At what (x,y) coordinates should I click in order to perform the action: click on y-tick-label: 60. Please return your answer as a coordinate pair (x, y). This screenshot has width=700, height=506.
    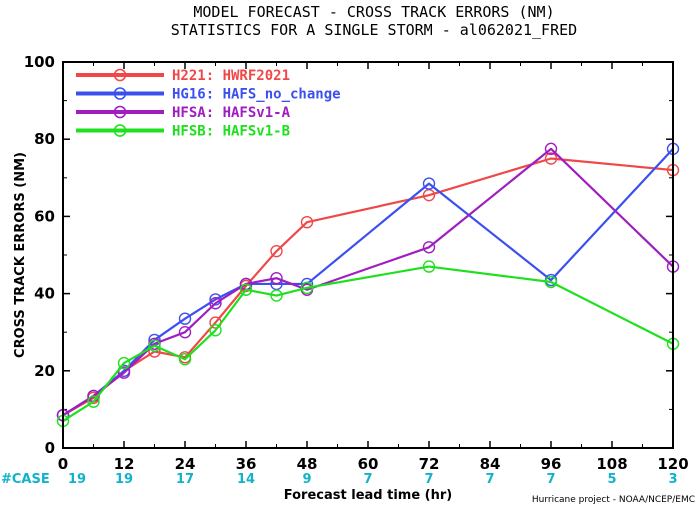
    Looking at the image, I should click on (44, 216).